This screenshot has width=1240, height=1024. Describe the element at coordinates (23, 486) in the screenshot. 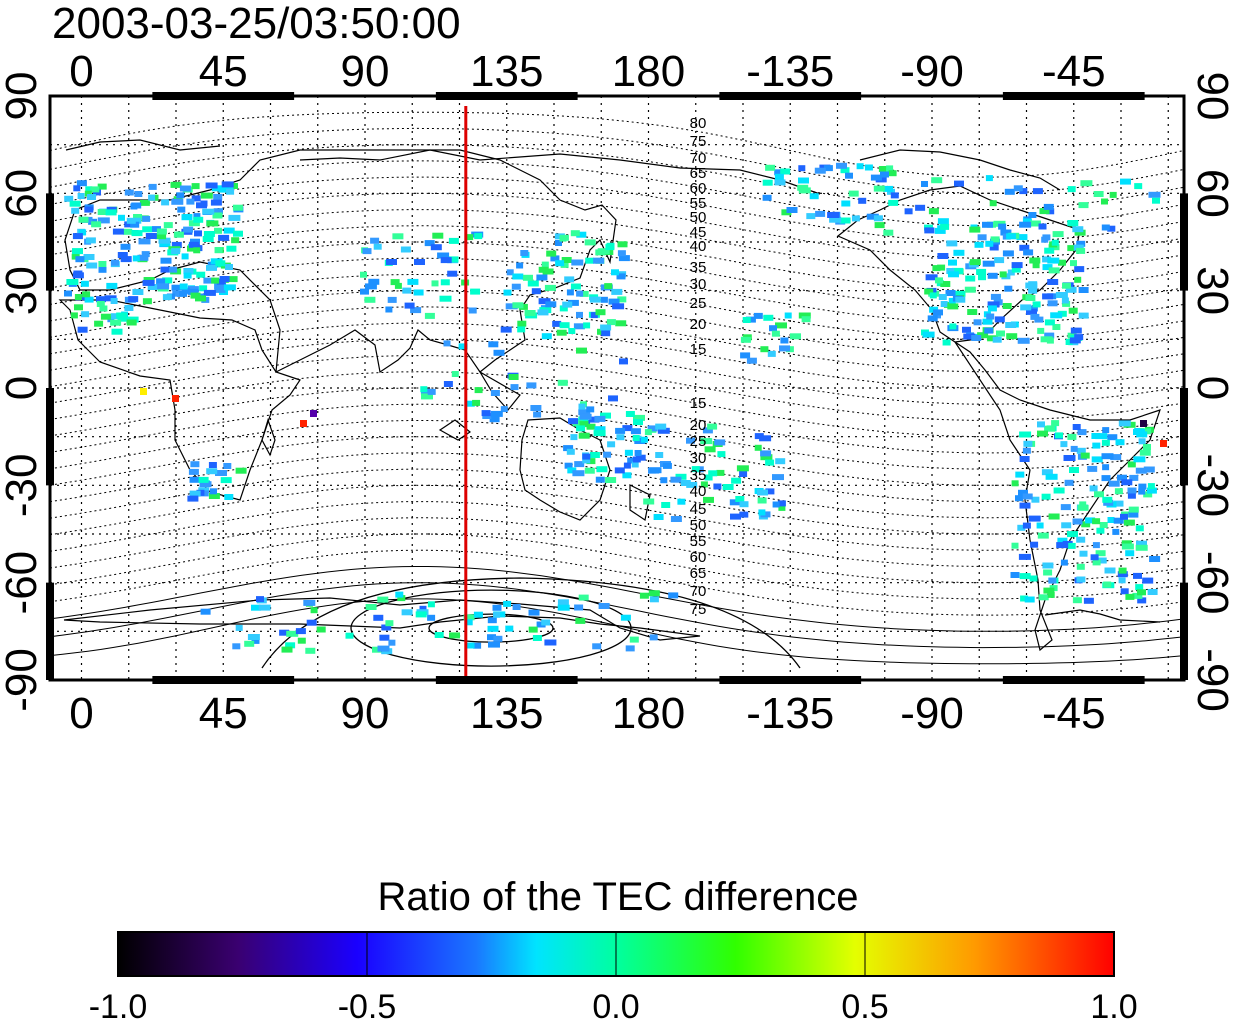

I see `left-lat-tick-label: -30` at that location.